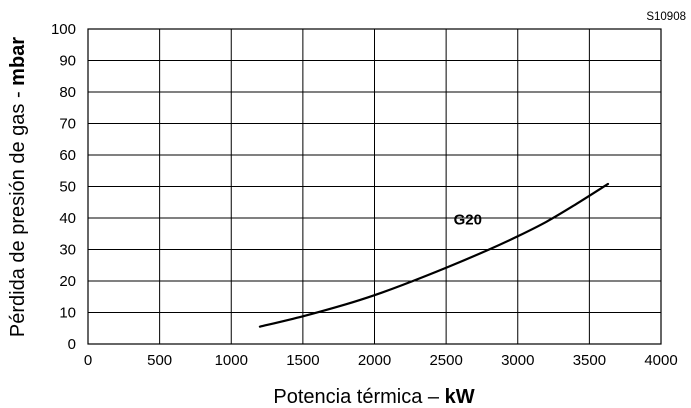  I want to click on y-tick-label: 0, so click(72, 344).